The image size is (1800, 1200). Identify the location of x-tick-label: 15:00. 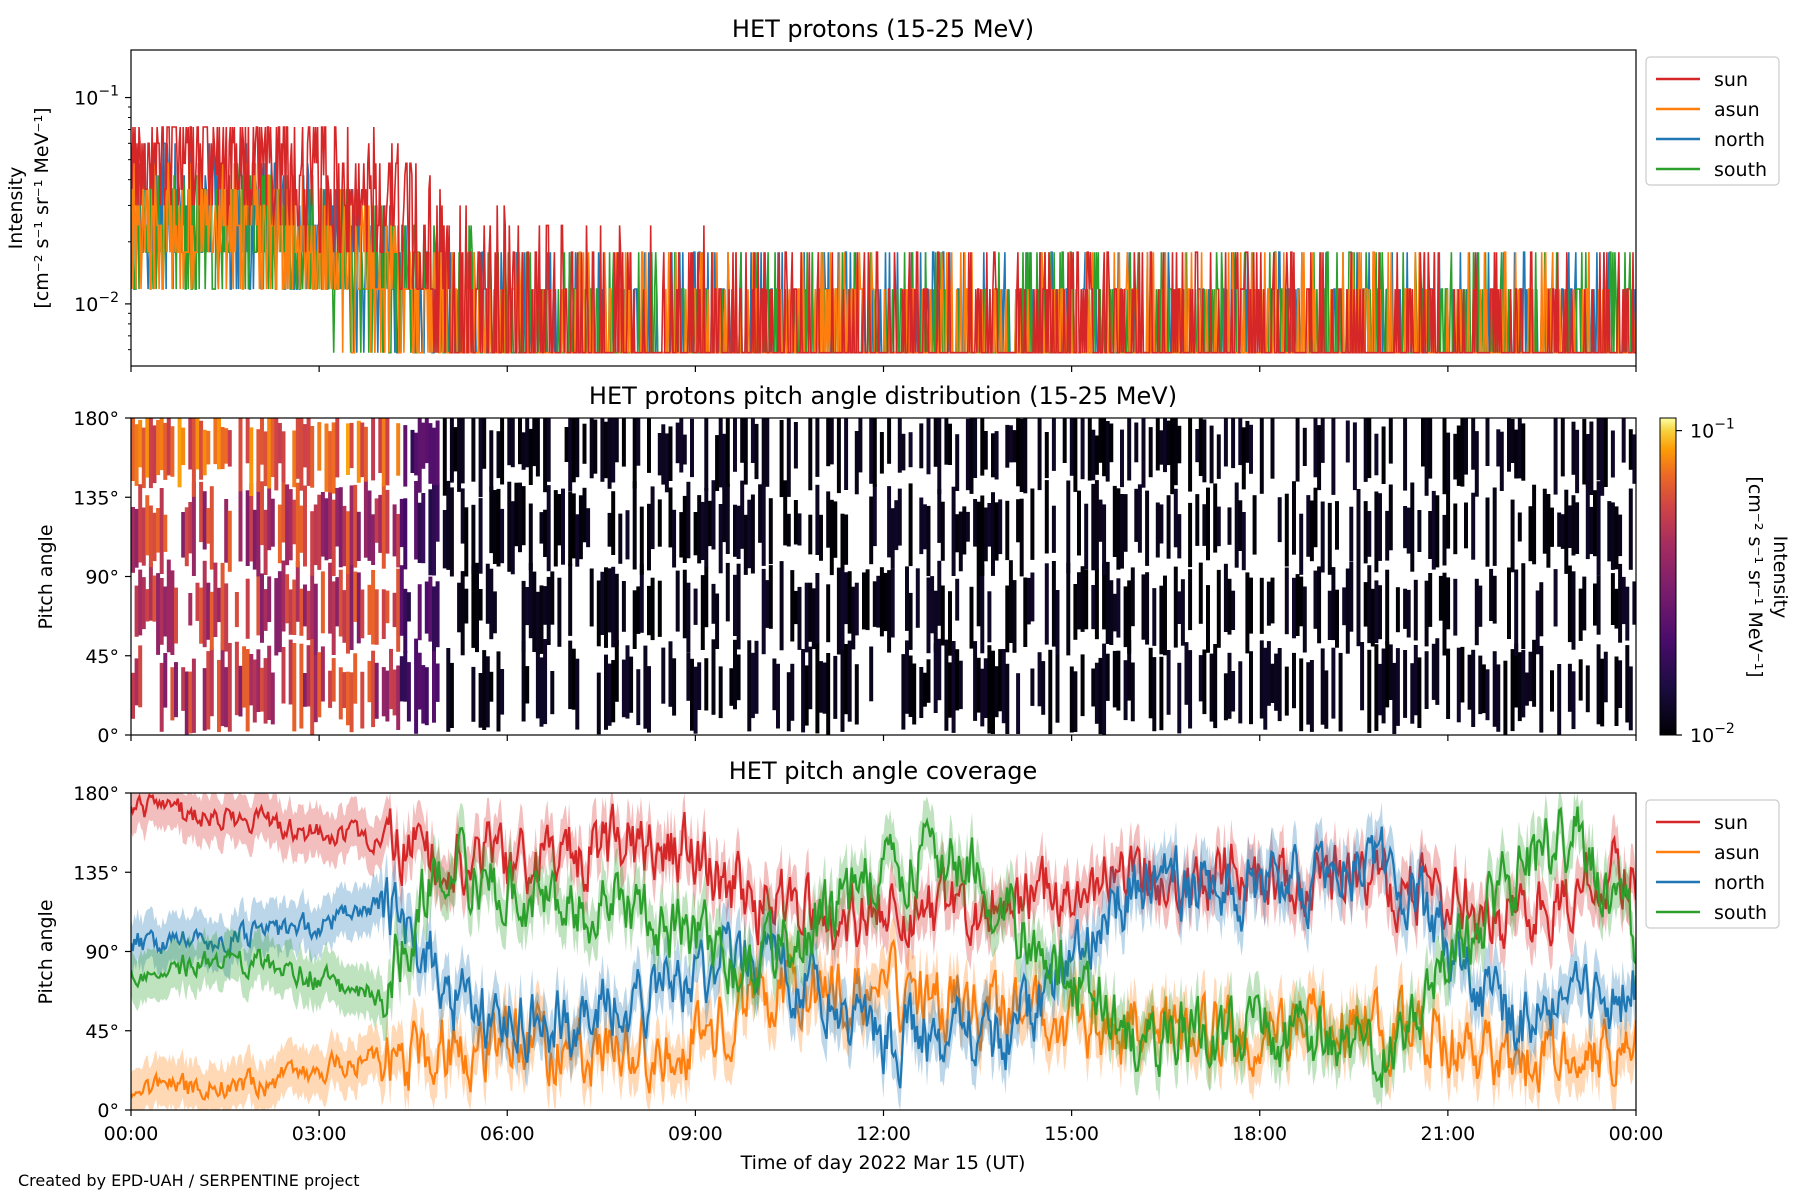
(1071, 1134).